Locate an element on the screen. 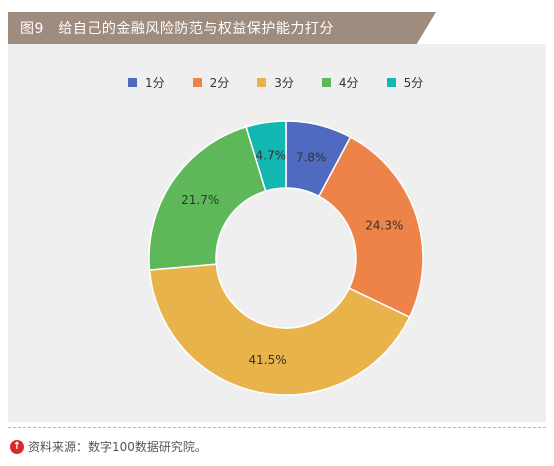  legend-label: 4分 is located at coordinates (348, 83).